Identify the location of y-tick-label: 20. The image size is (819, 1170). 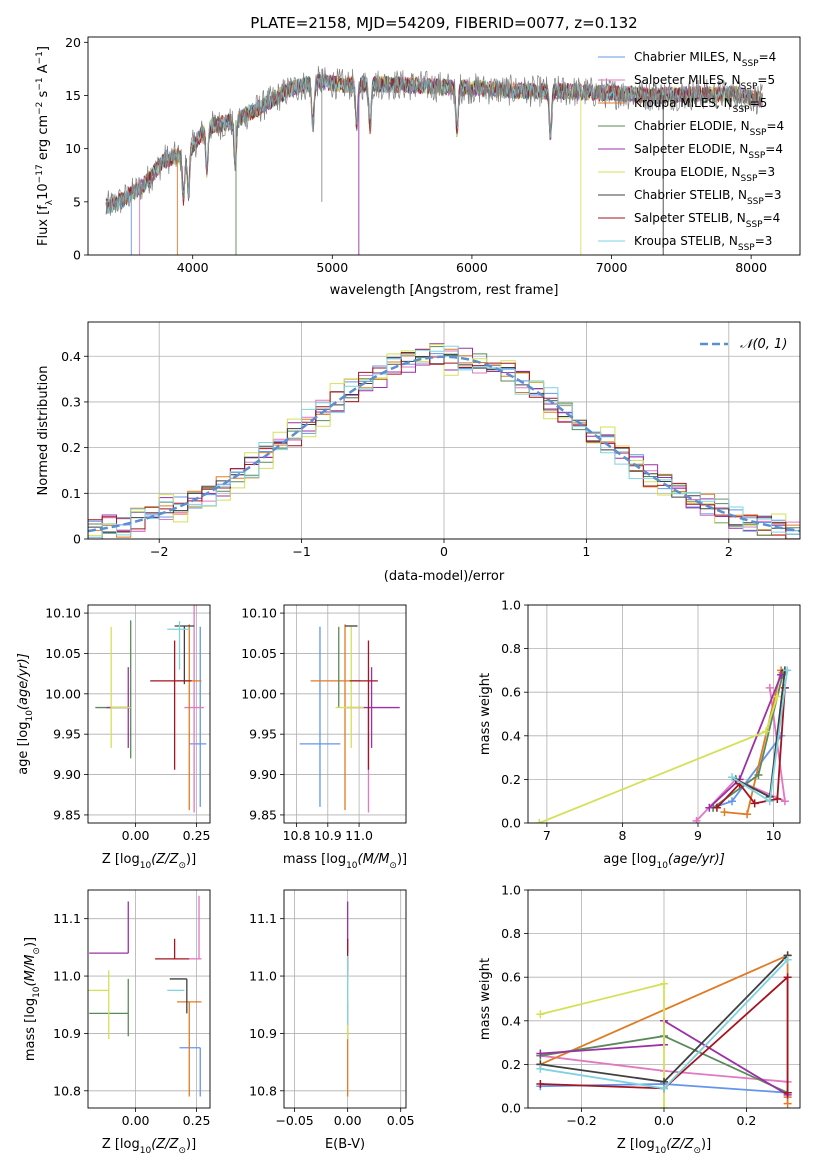
(73, 42).